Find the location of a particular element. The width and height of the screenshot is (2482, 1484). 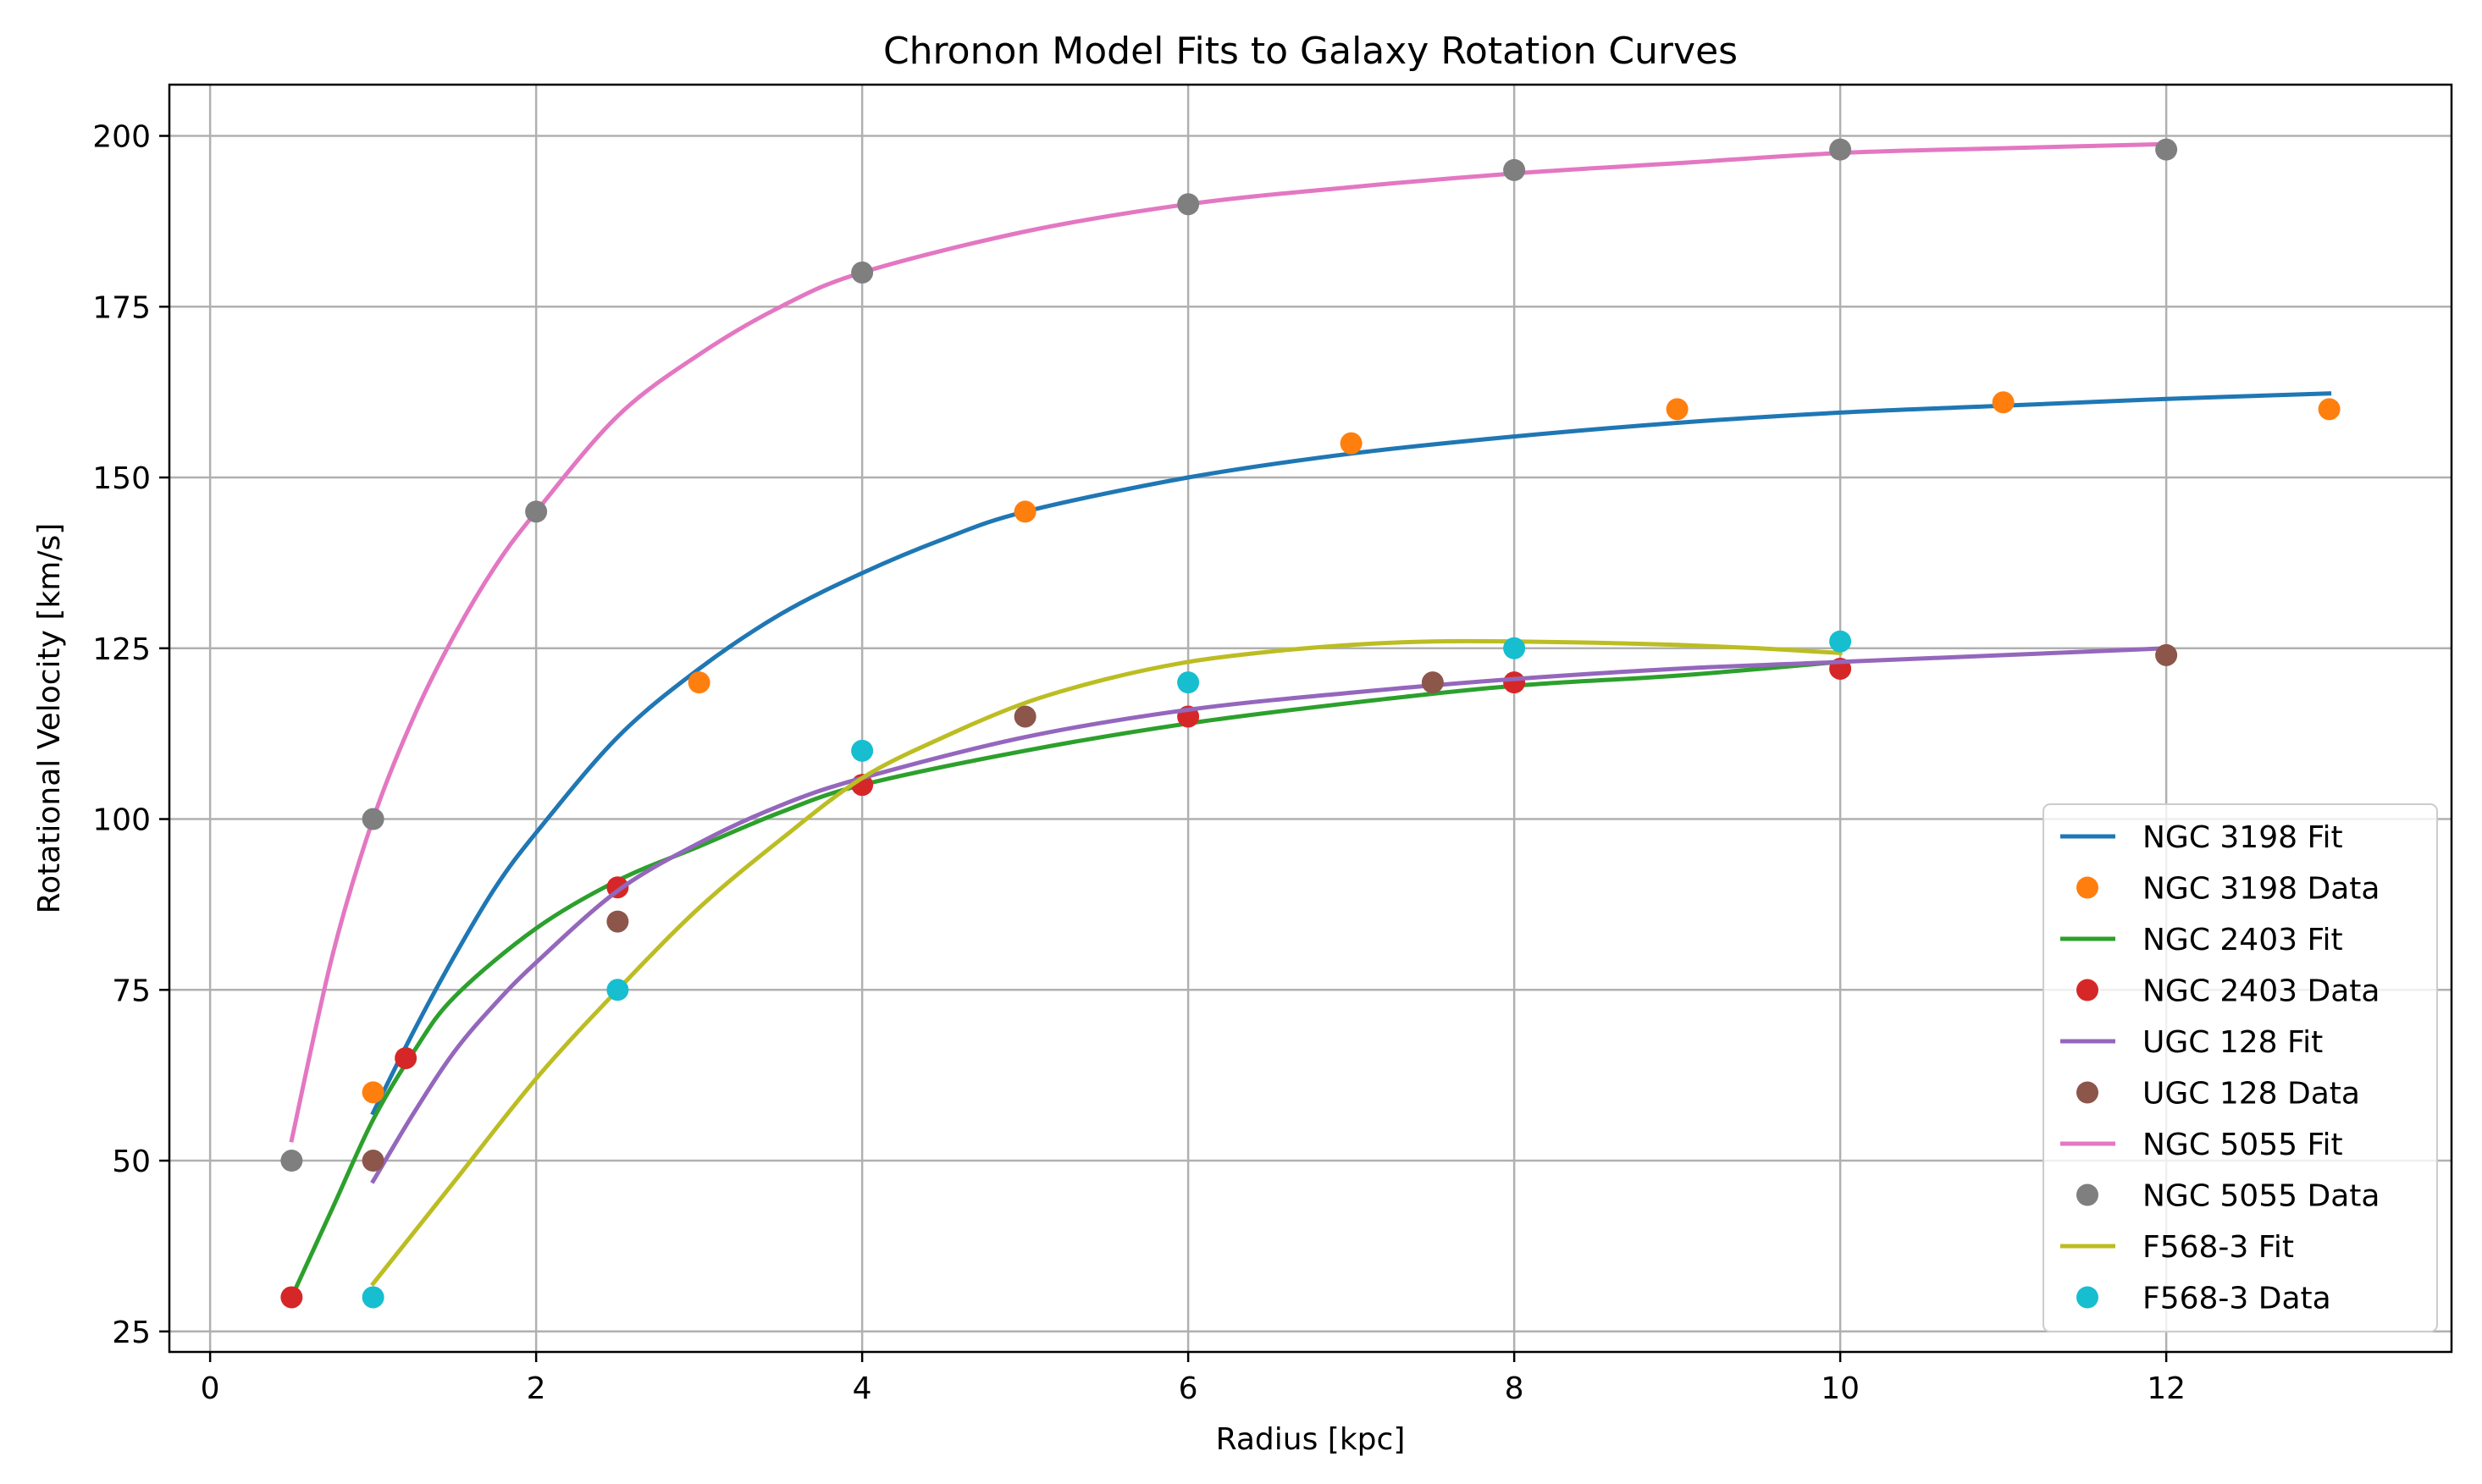

x-tick-label: 10 is located at coordinates (1841, 1388).